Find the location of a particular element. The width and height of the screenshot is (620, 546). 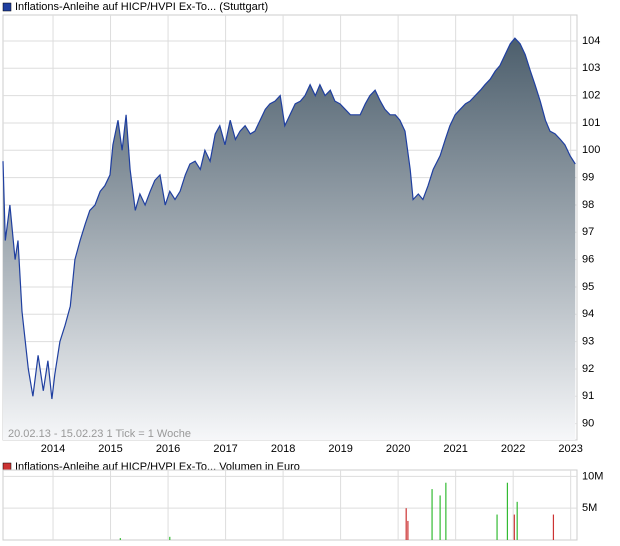

y-tick-label: 102 is located at coordinates (591, 96).